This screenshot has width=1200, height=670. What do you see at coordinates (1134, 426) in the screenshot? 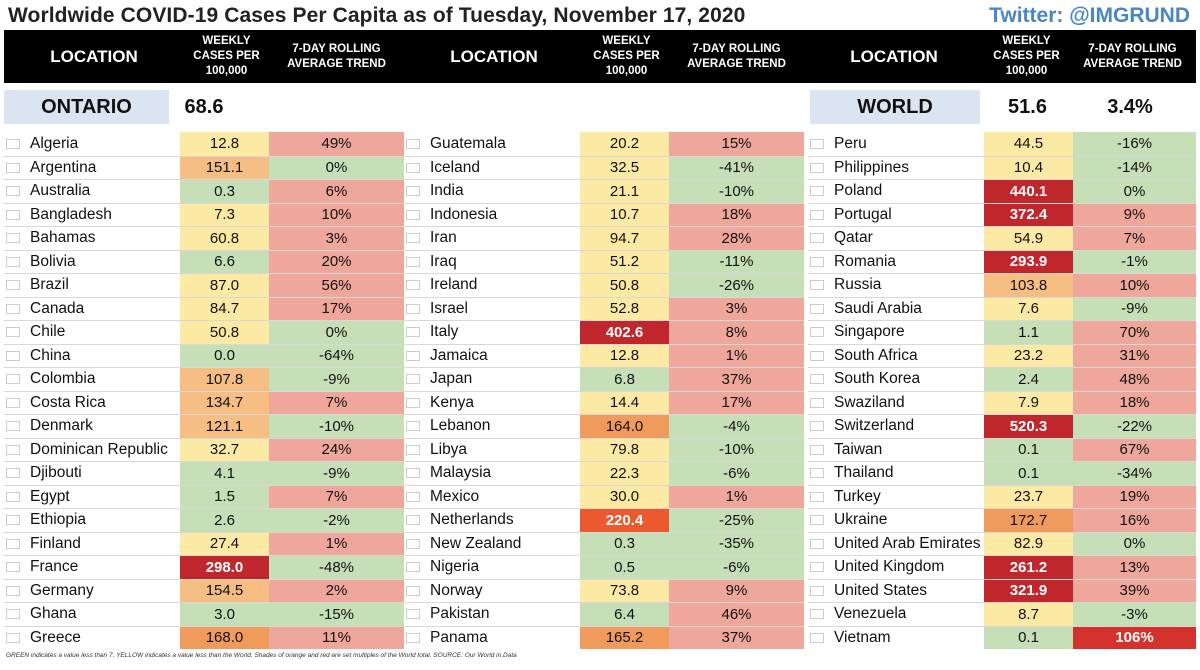
I see `trend-value: -22%` at bounding box center [1134, 426].